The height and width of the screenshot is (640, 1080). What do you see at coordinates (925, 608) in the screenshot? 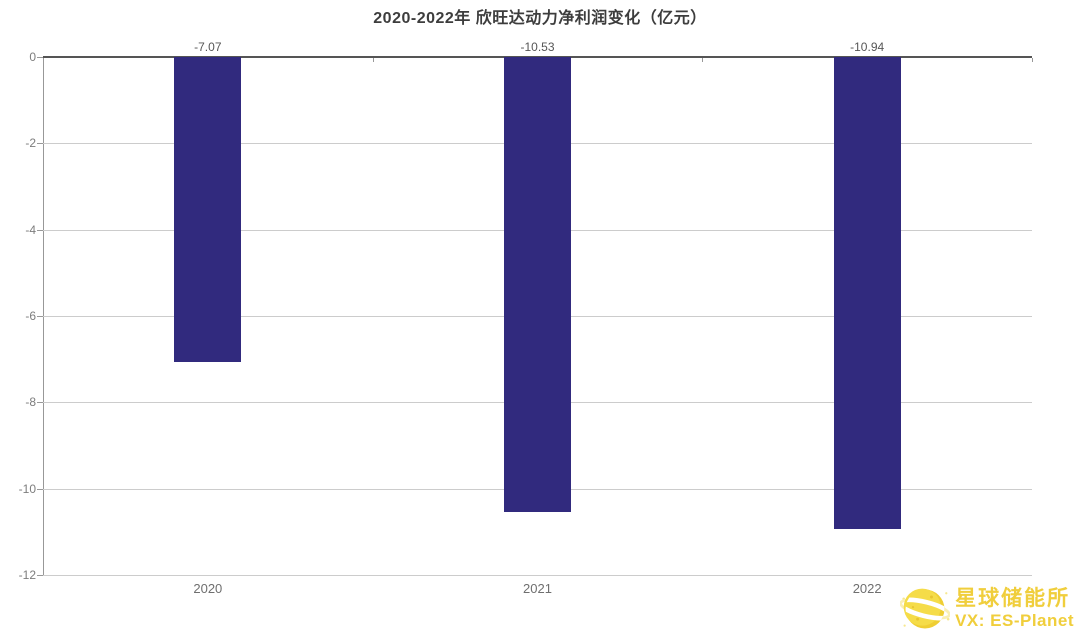
I see `planet-with-ring-icon` at bounding box center [925, 608].